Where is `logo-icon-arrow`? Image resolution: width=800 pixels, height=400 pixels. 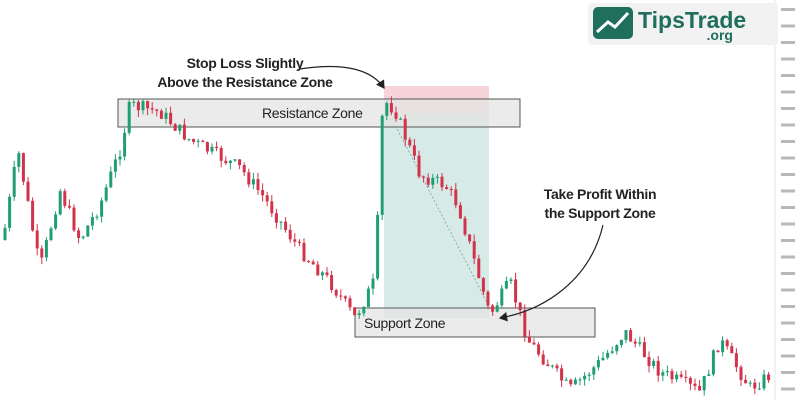 logo-icon-arrow is located at coordinates (612, 22).